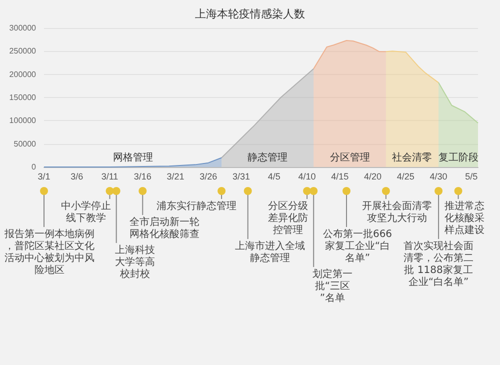 This screenshot has height=365, width=500. I want to click on x-tick-label: 3/11, so click(109, 177).